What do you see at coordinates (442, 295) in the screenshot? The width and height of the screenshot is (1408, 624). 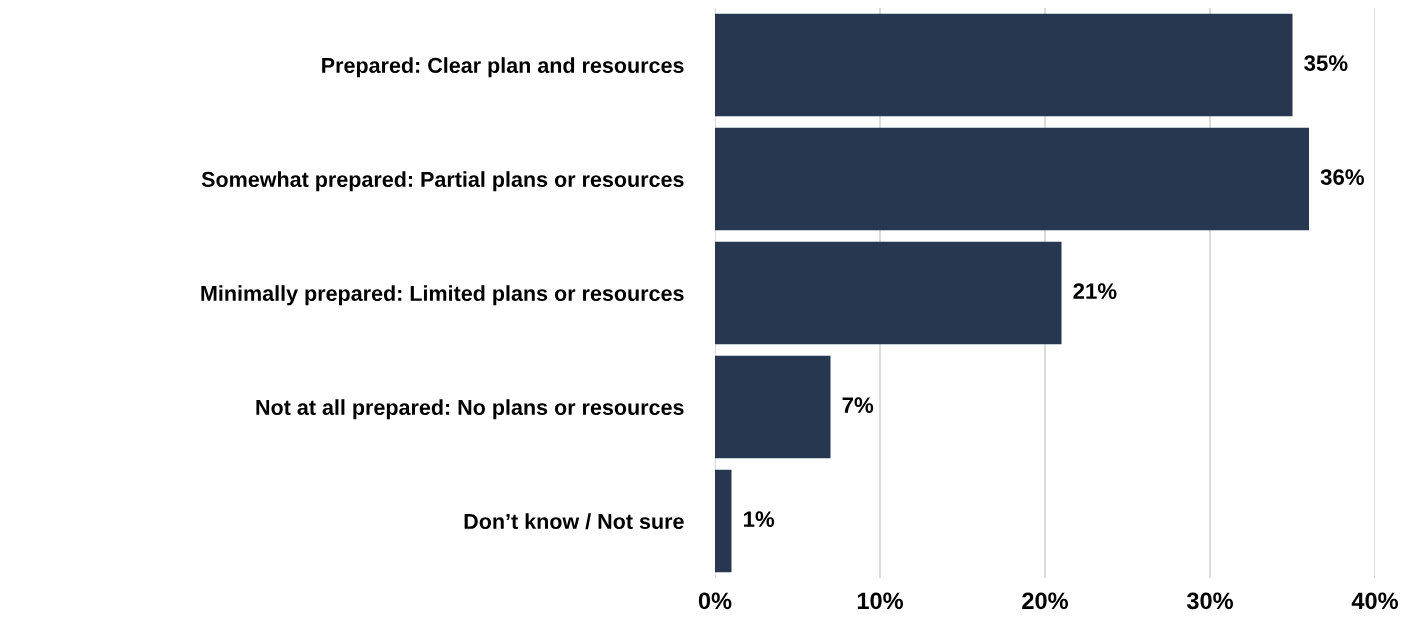 I see `y-tick-label: Minimally prepared: Limited plans or resources` at bounding box center [442, 295].